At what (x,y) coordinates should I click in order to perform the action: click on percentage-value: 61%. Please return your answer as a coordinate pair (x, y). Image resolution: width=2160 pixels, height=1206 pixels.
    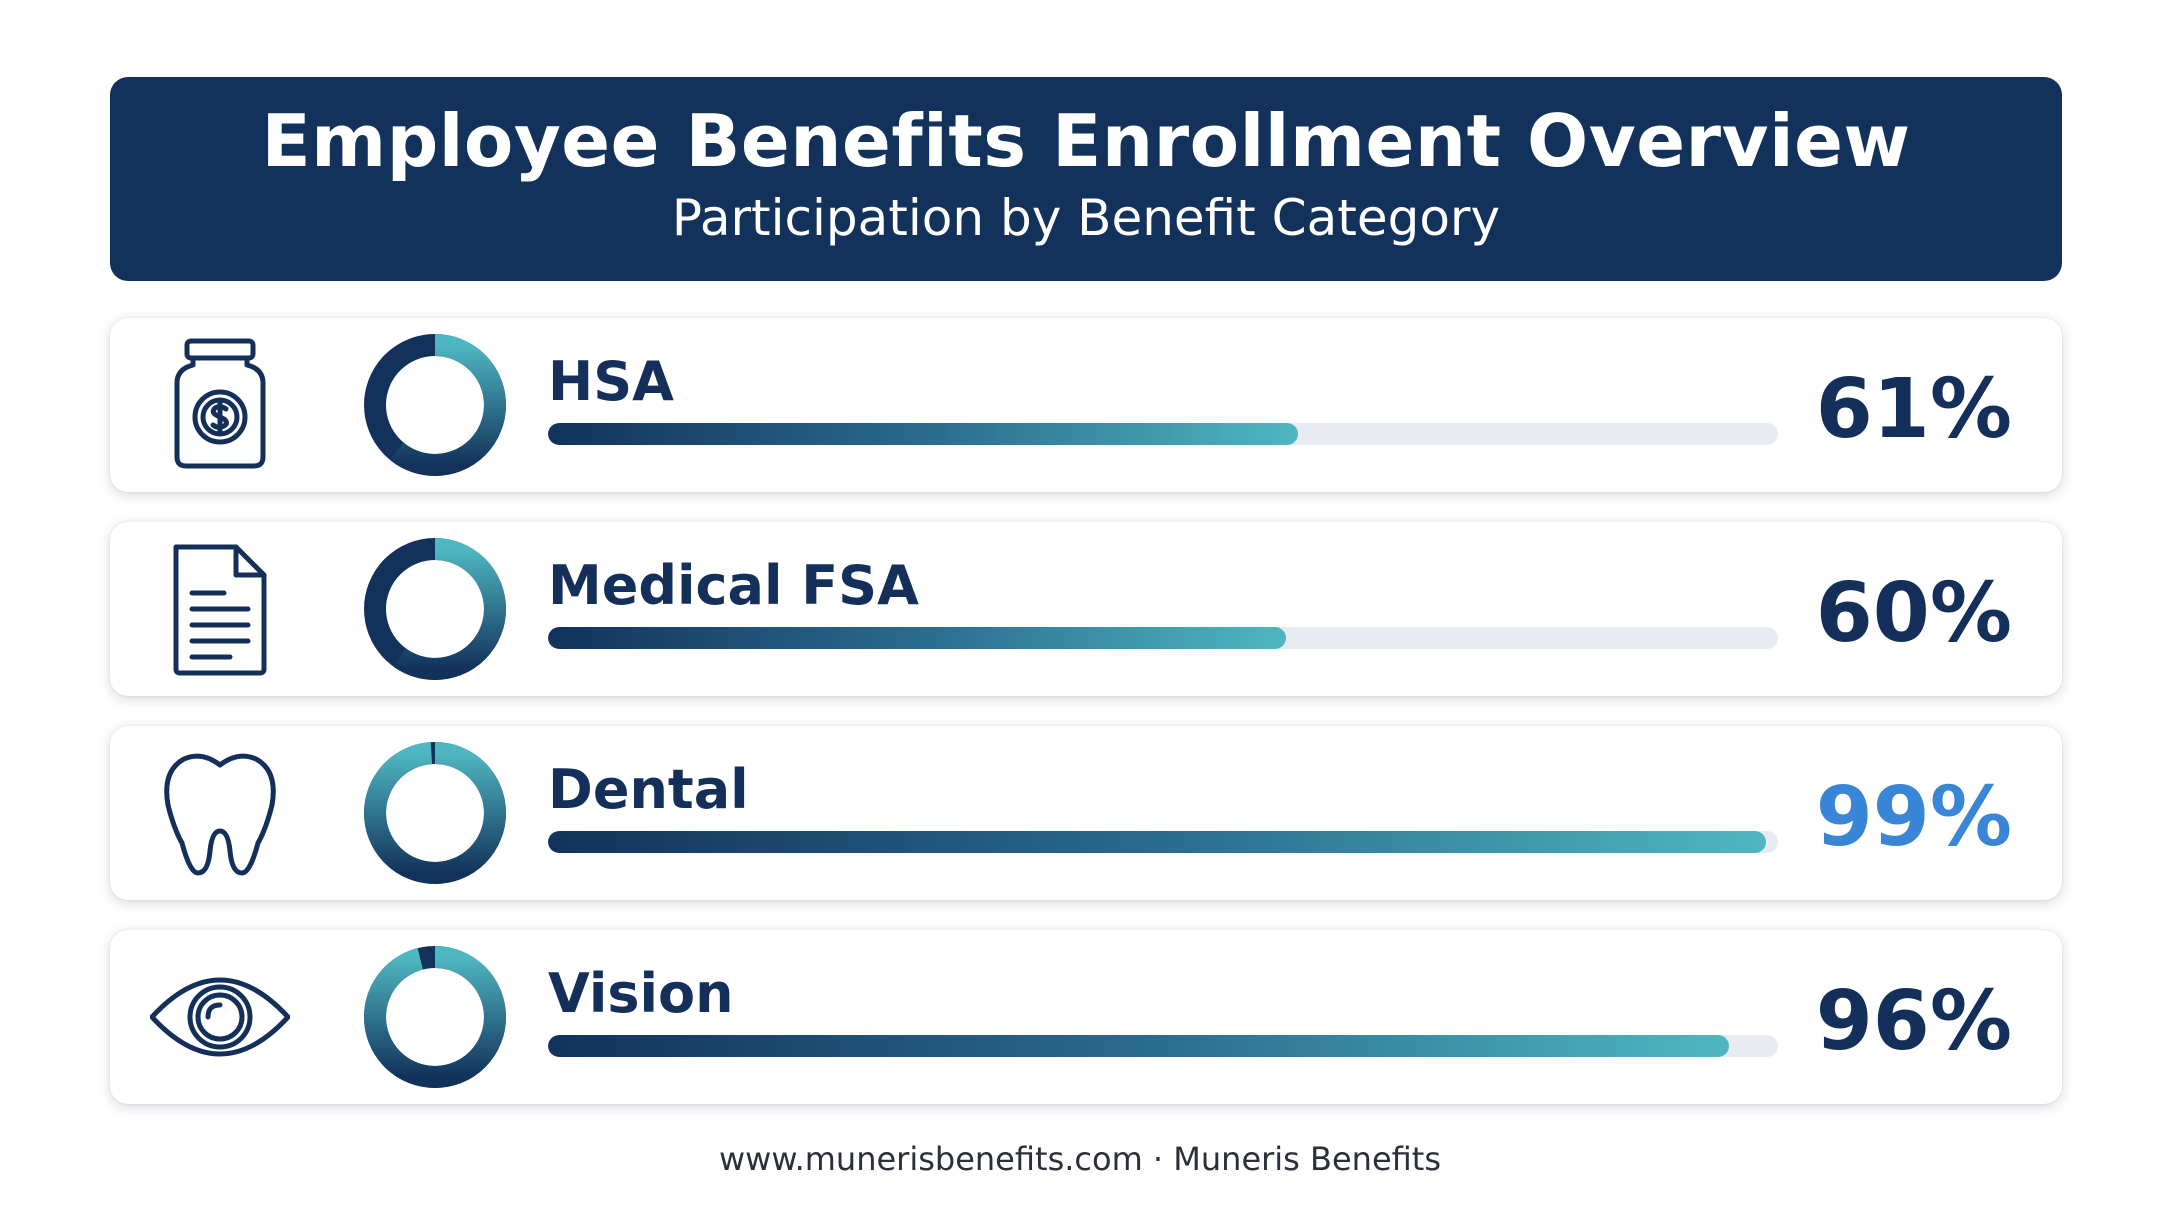
    Looking at the image, I should click on (1913, 409).